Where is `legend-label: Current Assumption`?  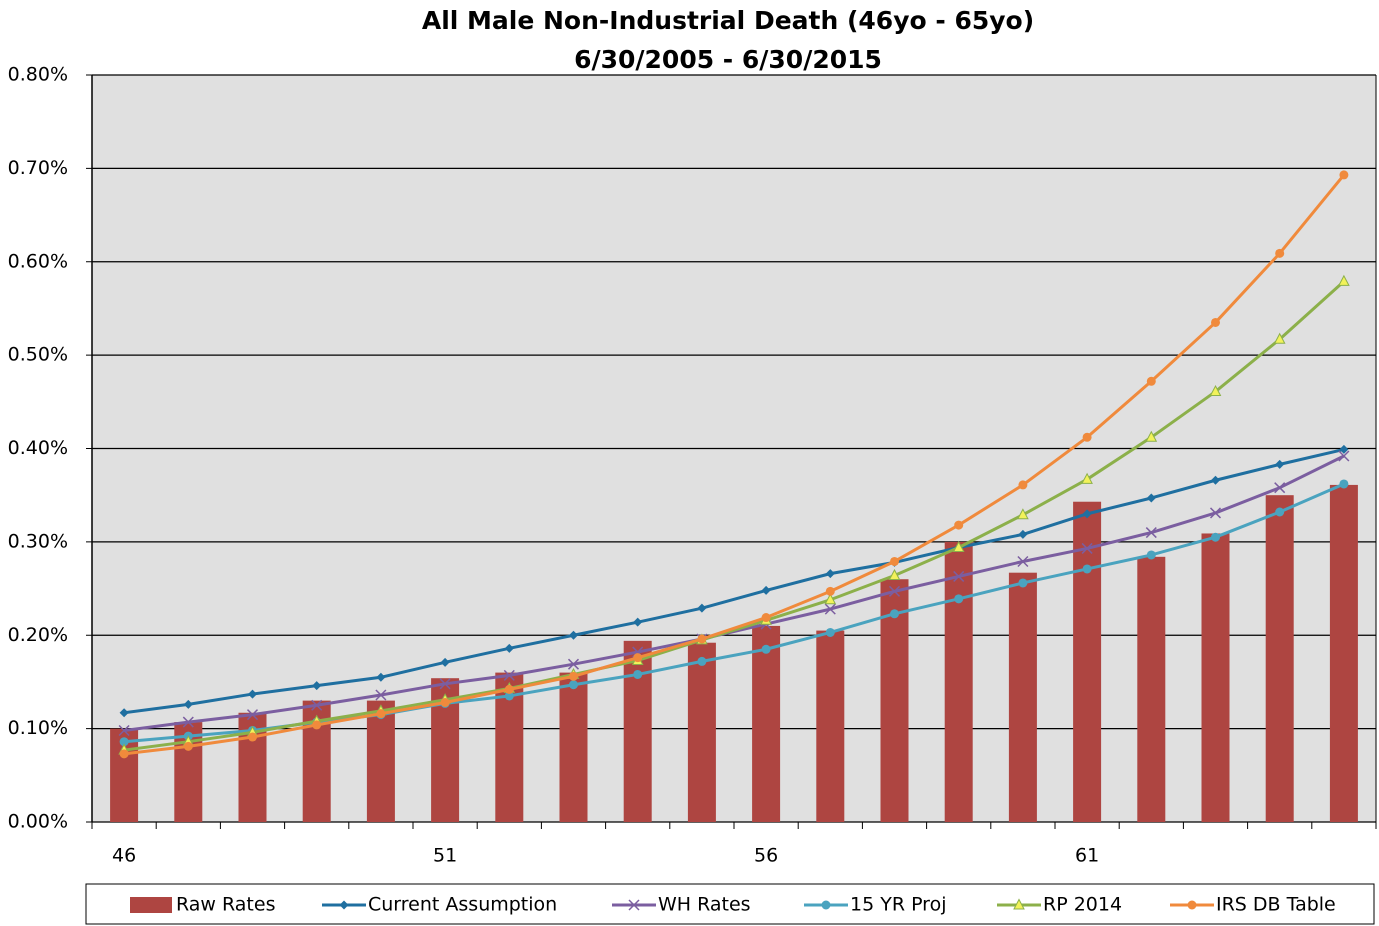 legend-label: Current Assumption is located at coordinates (462, 905).